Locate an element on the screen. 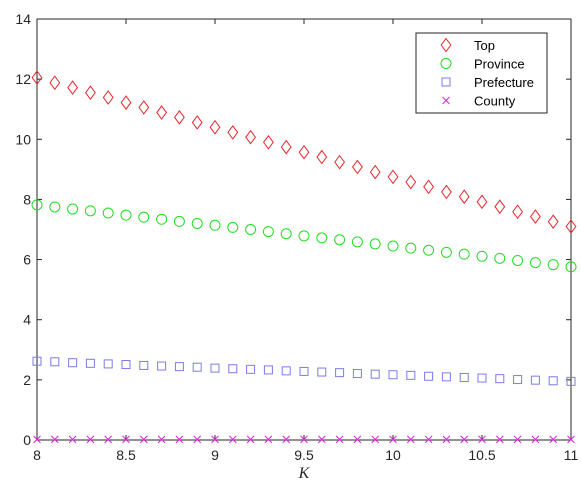 The image size is (581, 485). legend-label-prefecture: Prefecture is located at coordinates (504, 82).